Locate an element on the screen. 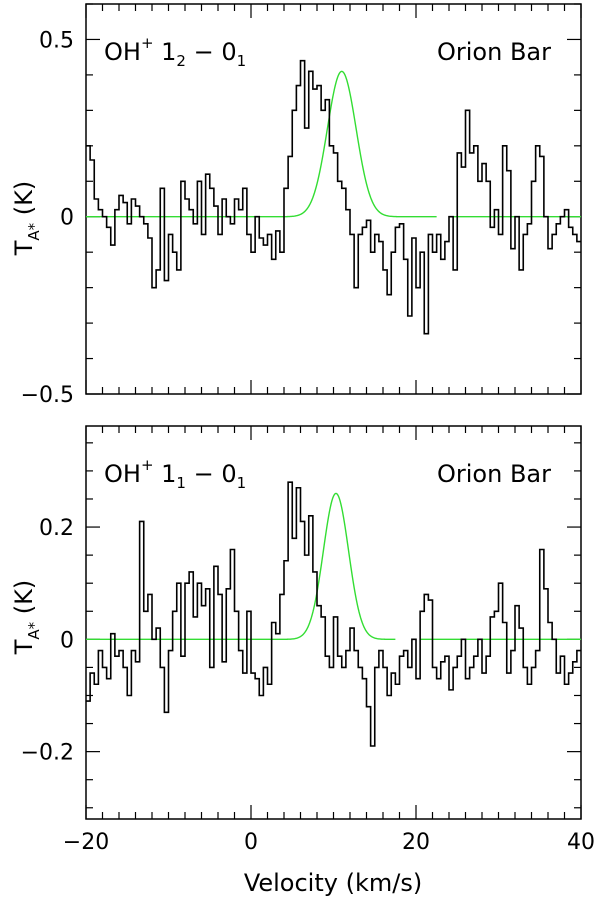 This screenshot has width=600, height=898. x-tick-label: −20 is located at coordinates (86, 842).